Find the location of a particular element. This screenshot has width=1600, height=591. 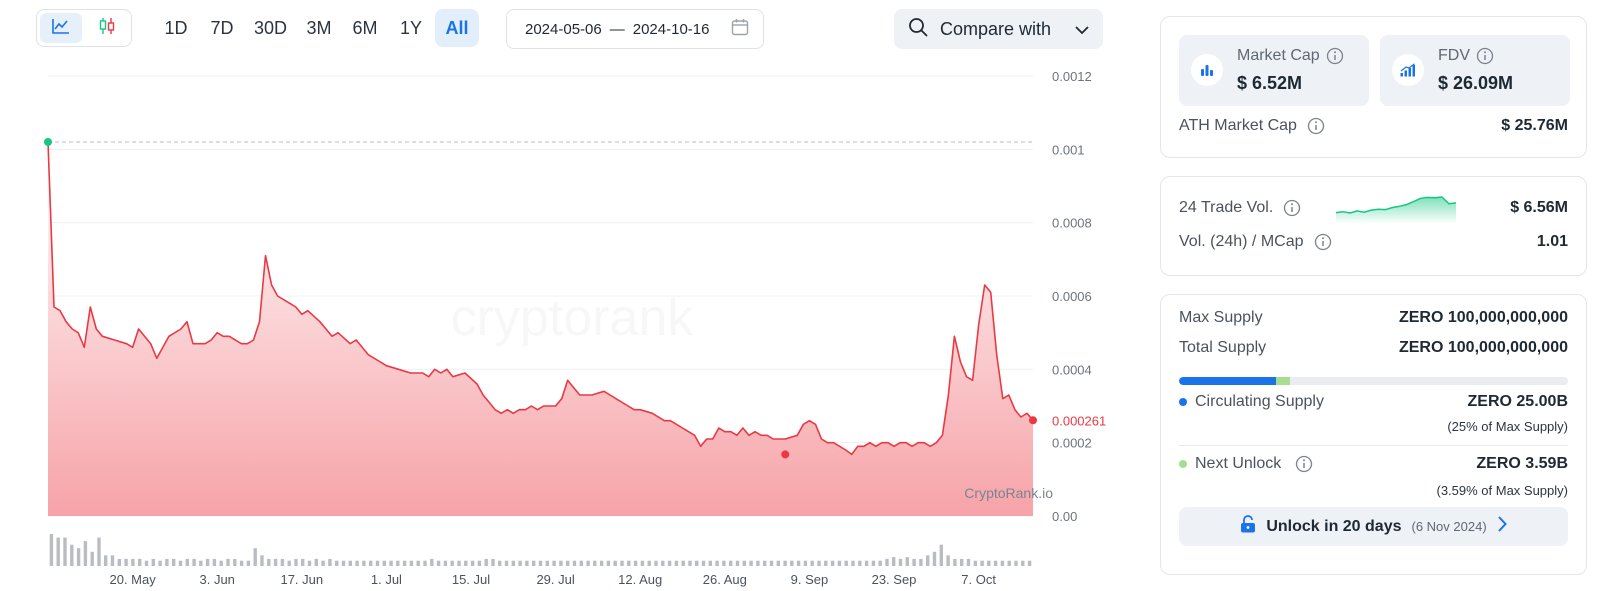

line-chart-button is located at coordinates (61, 28).